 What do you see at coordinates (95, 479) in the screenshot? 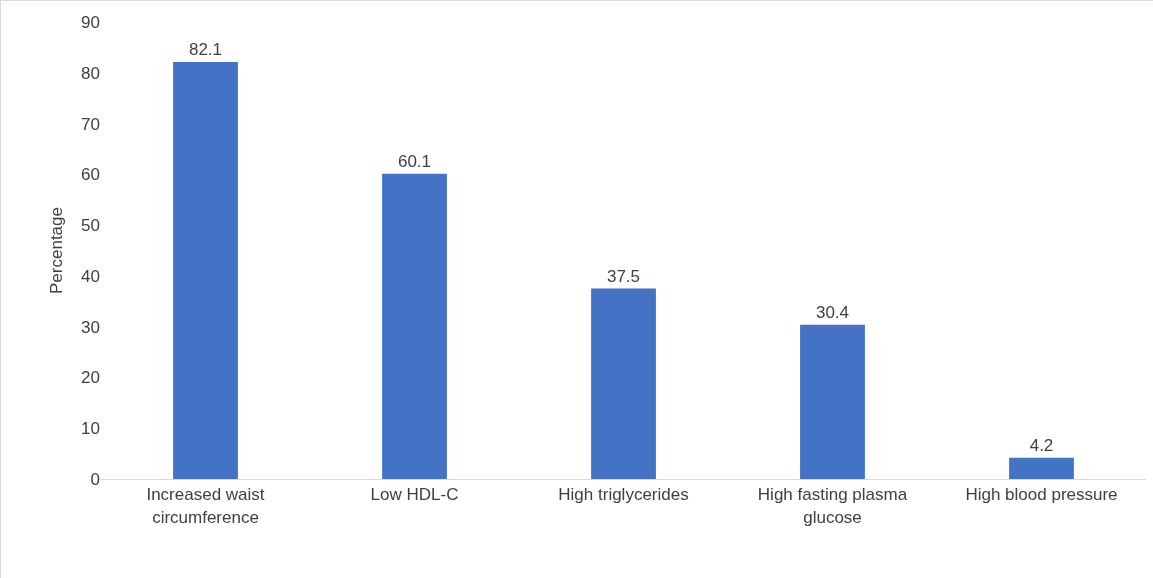
I see `y-tick-label: 0` at bounding box center [95, 479].